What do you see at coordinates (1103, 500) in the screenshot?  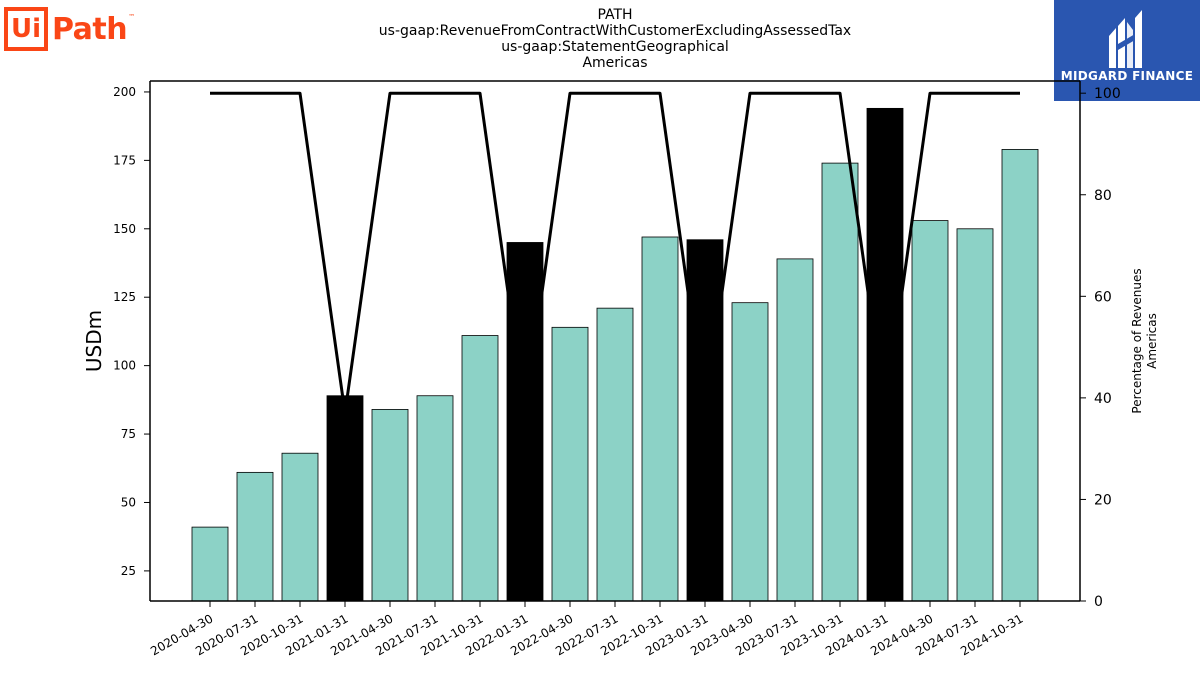 I see `y2-tick-label-20: 20` at bounding box center [1103, 500].